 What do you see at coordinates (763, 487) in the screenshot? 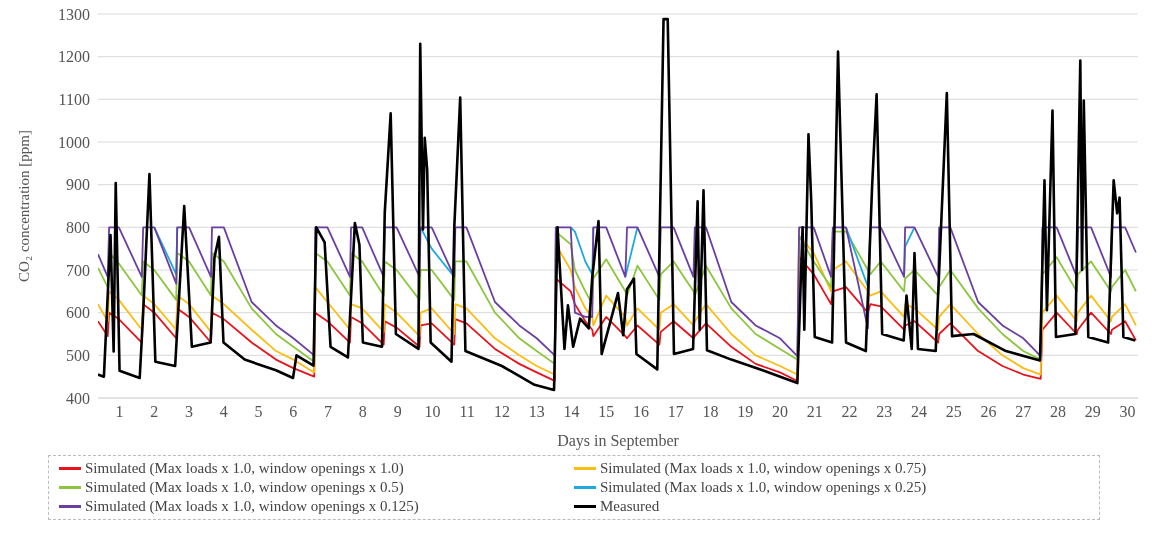
I see `legend-label: Simulated (Max loads x 1.0, window openings x 0.25)` at bounding box center [763, 487].